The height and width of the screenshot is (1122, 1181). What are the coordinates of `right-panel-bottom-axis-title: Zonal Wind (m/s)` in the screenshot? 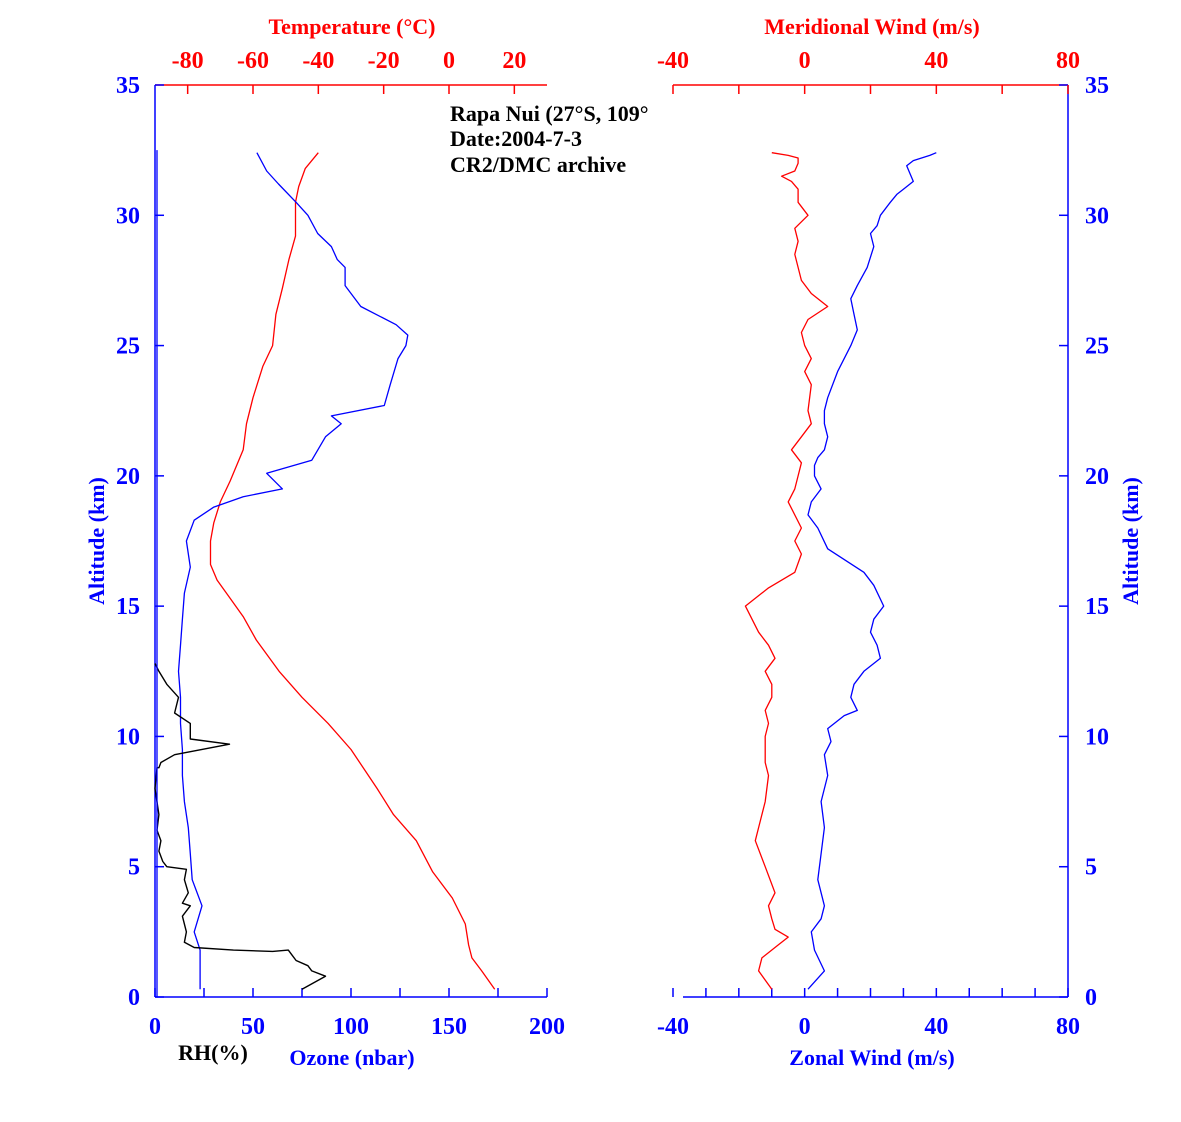 It's located at (871, 1057).